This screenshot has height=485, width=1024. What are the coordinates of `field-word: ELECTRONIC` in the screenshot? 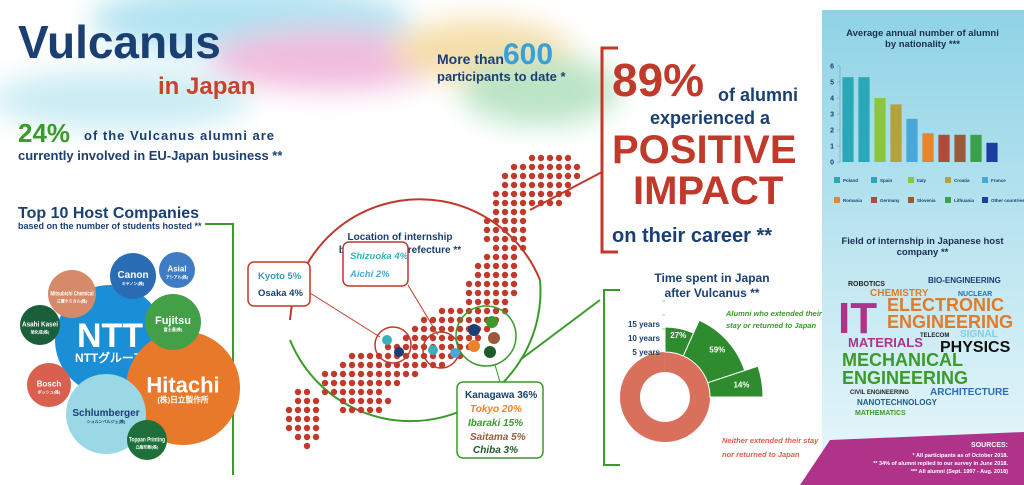 It's located at (945, 305).